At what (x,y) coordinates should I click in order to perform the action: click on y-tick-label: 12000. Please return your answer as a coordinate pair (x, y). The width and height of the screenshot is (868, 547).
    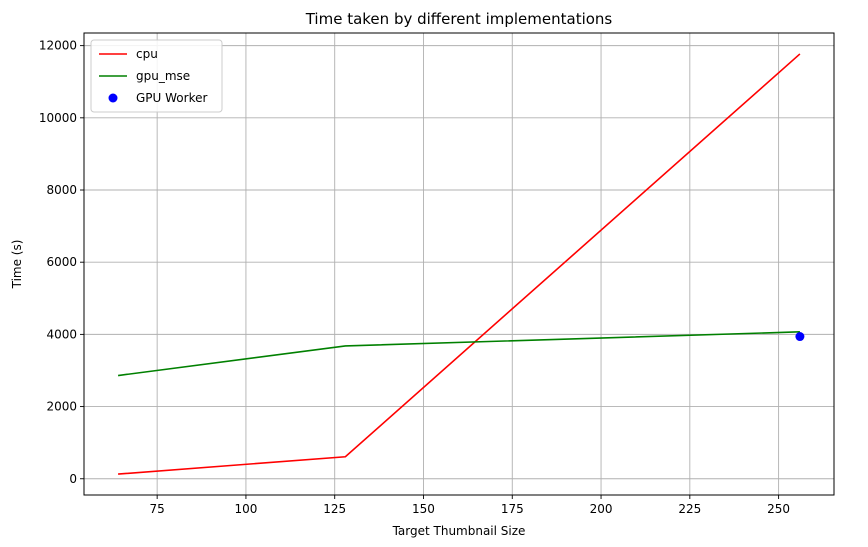
    Looking at the image, I should click on (58, 46).